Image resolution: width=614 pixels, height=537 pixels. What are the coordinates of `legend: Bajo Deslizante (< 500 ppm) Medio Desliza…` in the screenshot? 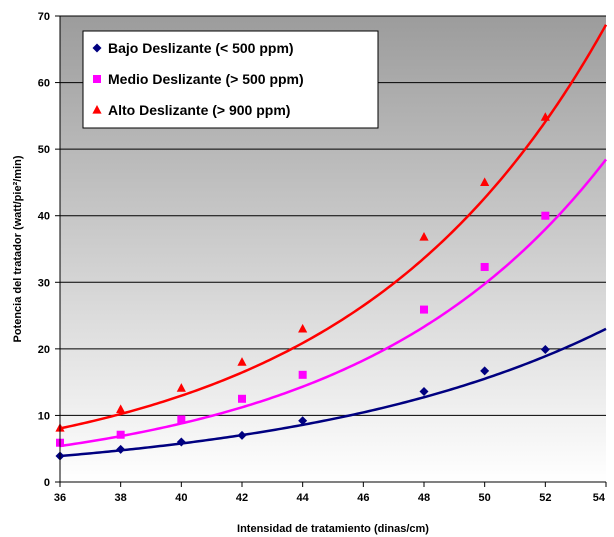 It's located at (230, 79).